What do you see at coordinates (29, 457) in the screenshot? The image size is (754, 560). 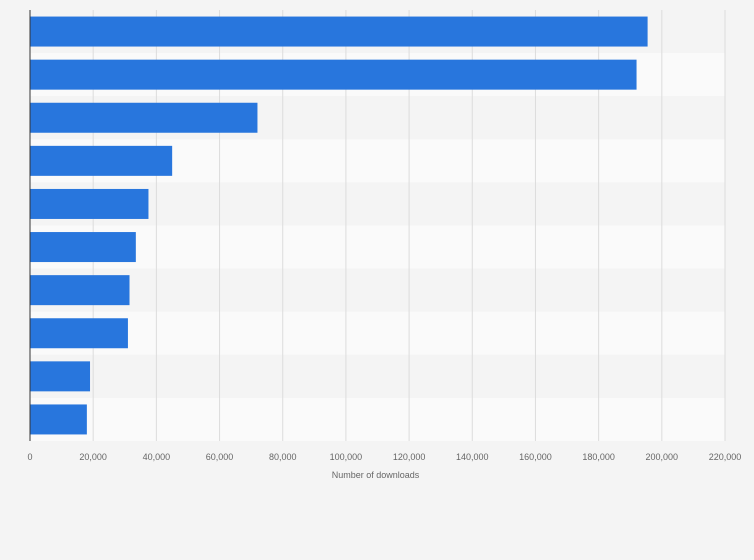 I see `x-tick-label: 0` at bounding box center [29, 457].